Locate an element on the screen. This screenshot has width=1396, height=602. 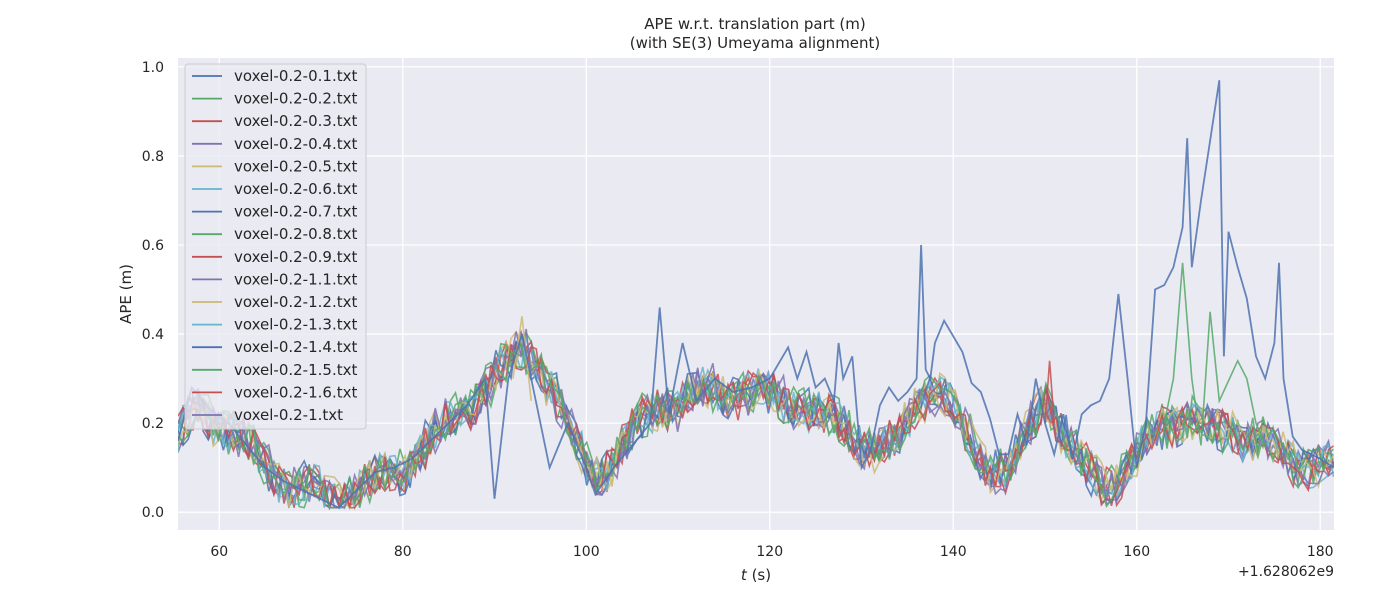
legend-box is located at coordinates (275, 246).